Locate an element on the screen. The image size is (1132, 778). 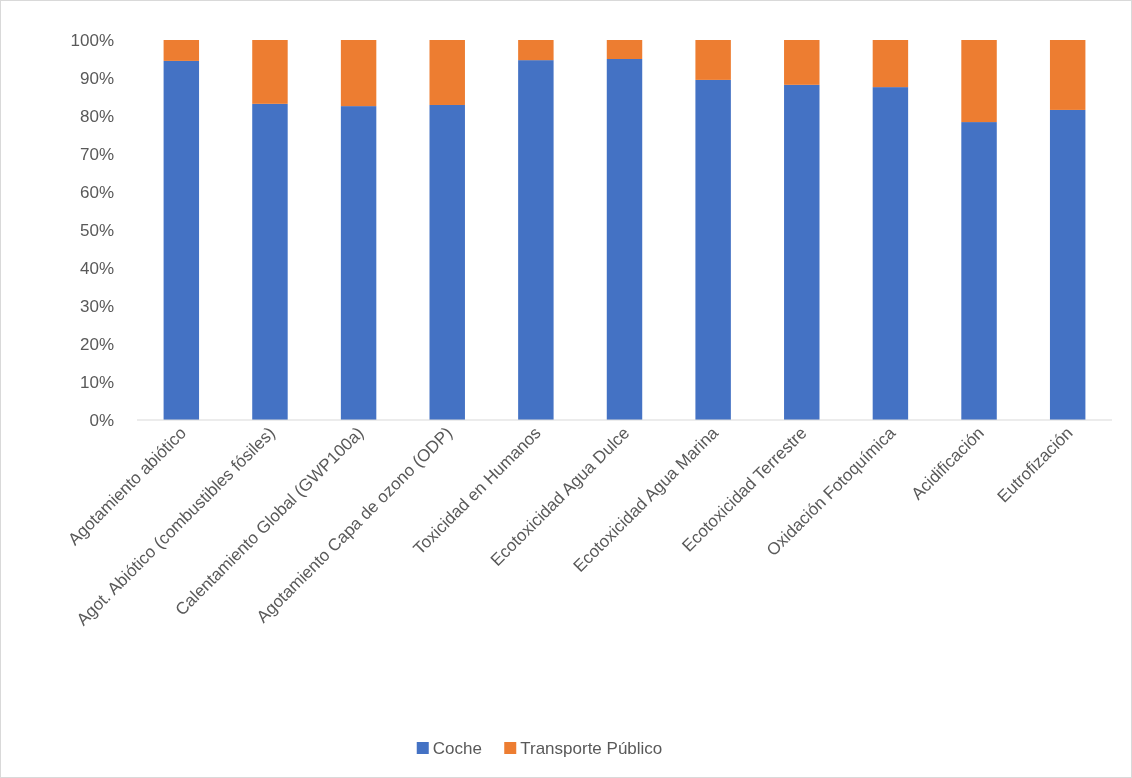
y-tick-label: 60% is located at coordinates (96, 192).